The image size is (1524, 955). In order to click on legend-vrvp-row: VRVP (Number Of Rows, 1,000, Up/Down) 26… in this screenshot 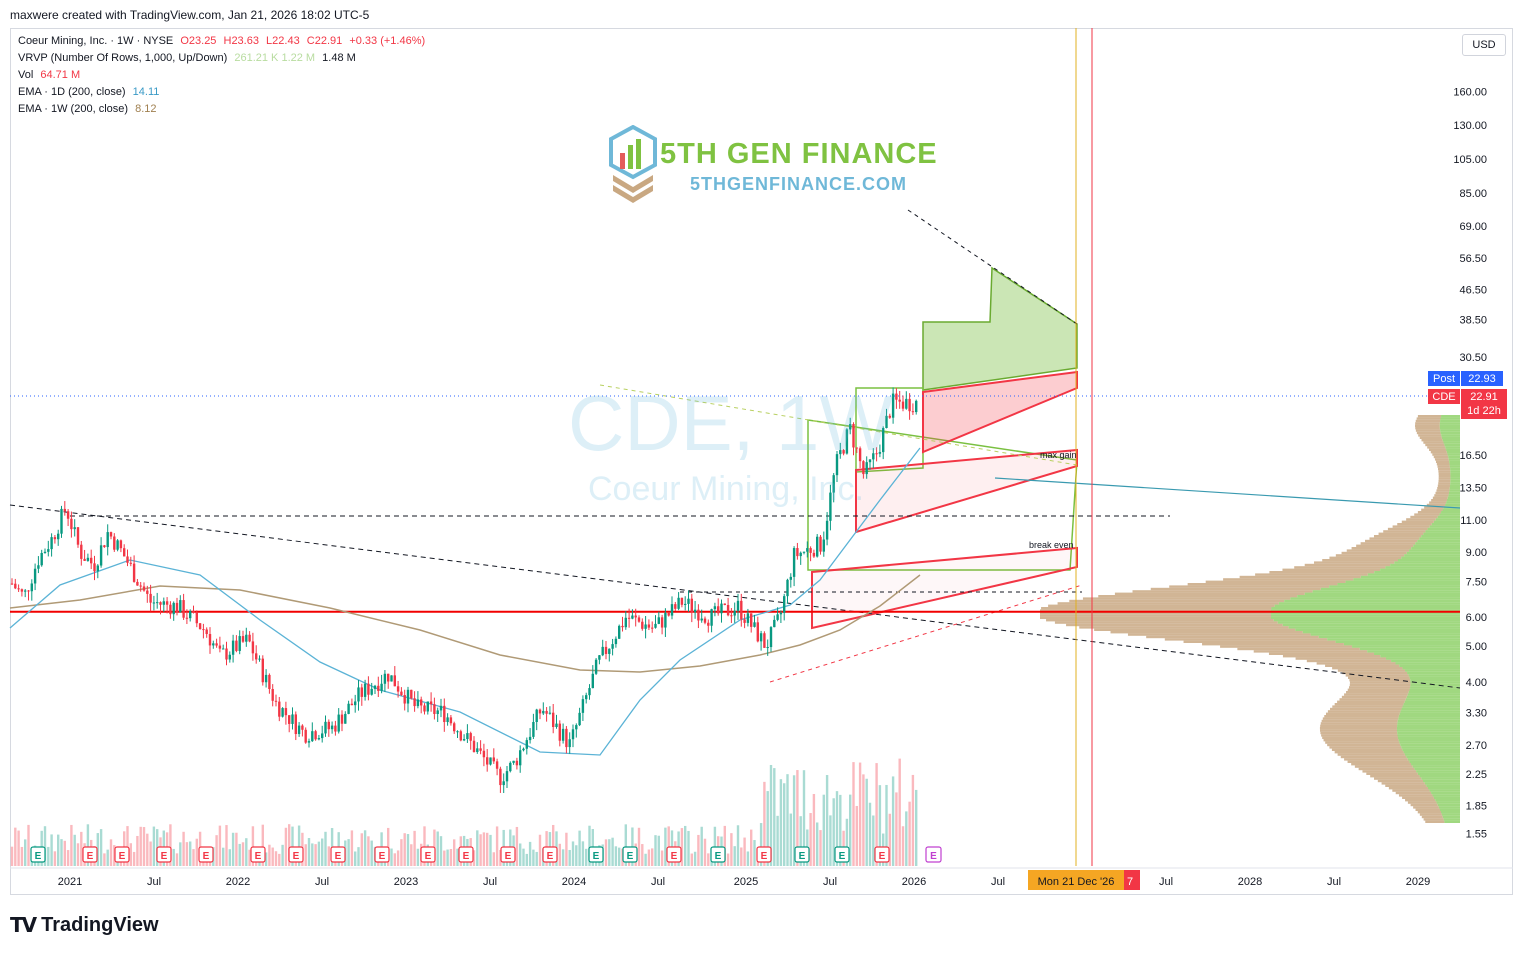, I will do `click(189, 58)`.